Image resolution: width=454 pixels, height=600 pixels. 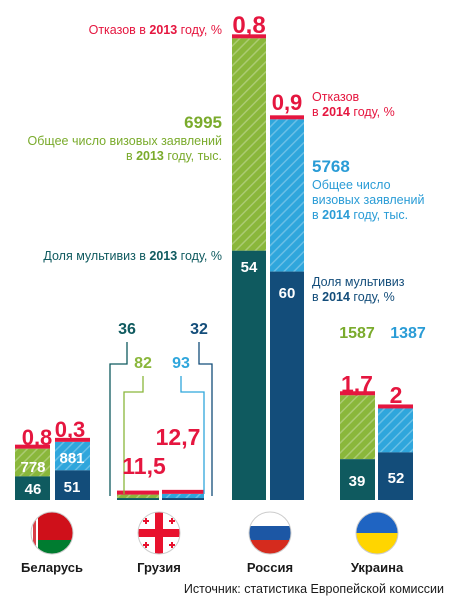 I want to click on bar-hatch-russia-2013, so click(x=249, y=144).